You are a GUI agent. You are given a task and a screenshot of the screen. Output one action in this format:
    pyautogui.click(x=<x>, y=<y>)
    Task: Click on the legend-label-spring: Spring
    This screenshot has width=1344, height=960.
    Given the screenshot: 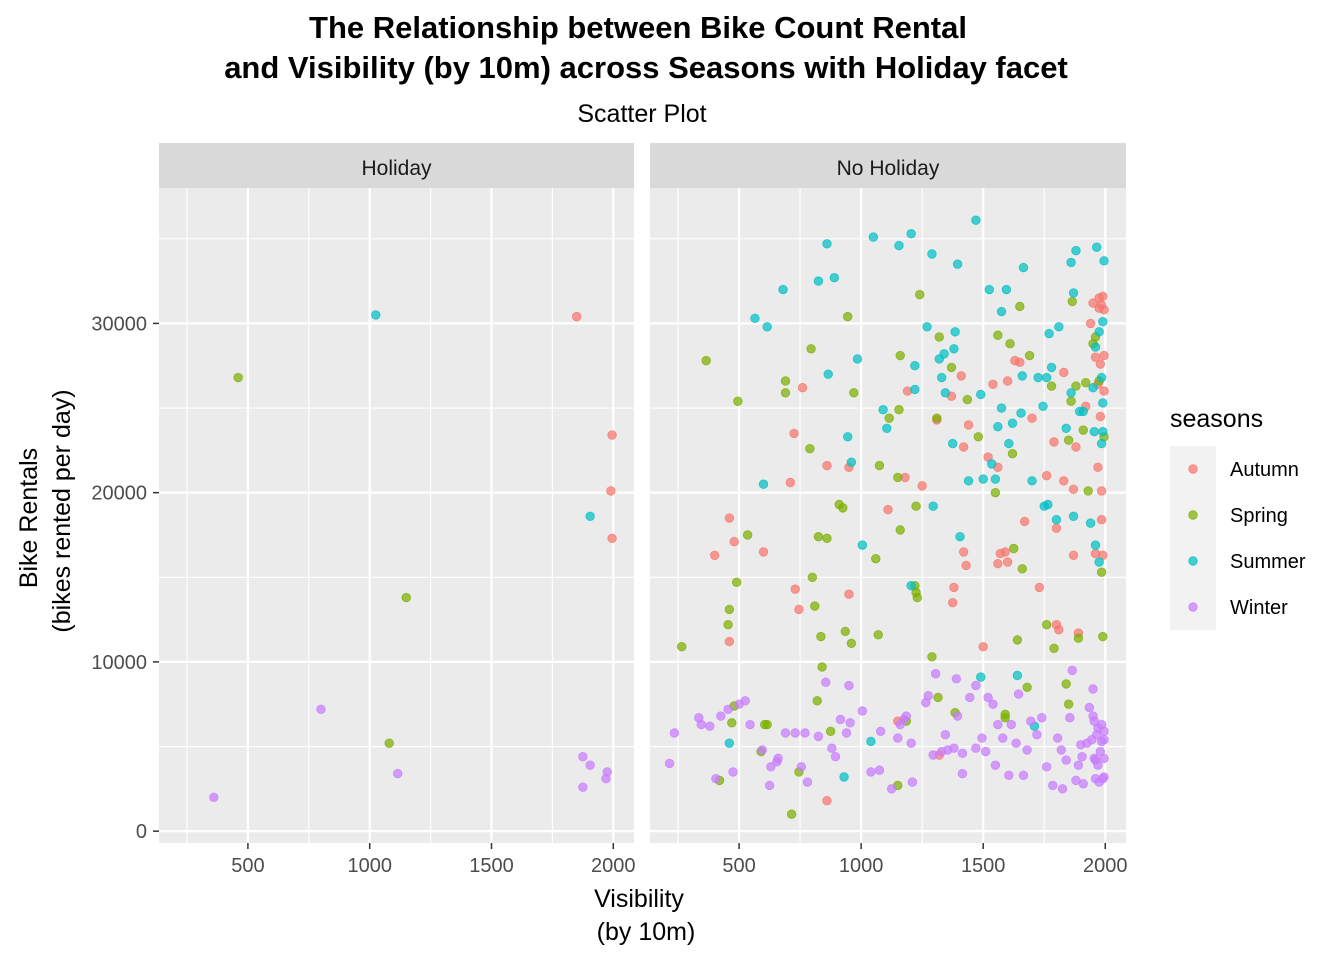 What is the action you would take?
    pyautogui.click(x=1259, y=516)
    